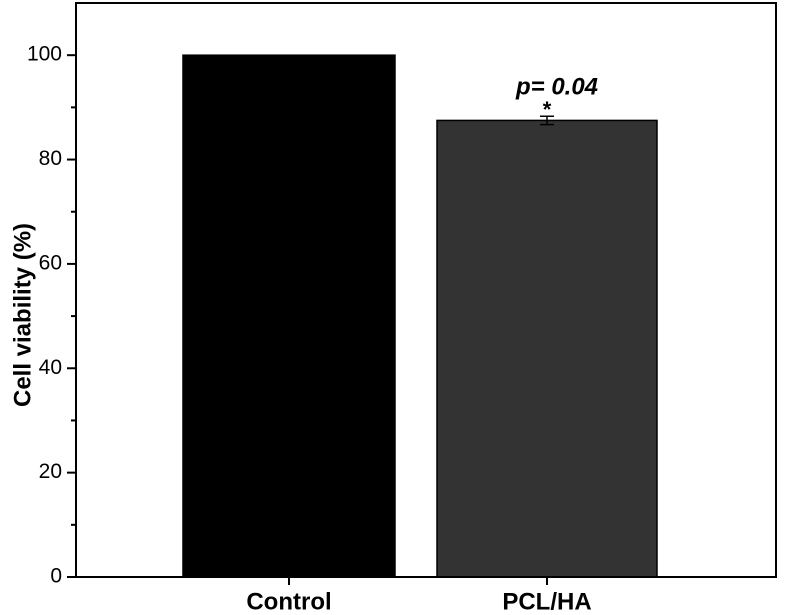 Image resolution: width=793 pixels, height=615 pixels. Describe the element at coordinates (50, 158) in the screenshot. I see `y-tick-label: 80` at that location.